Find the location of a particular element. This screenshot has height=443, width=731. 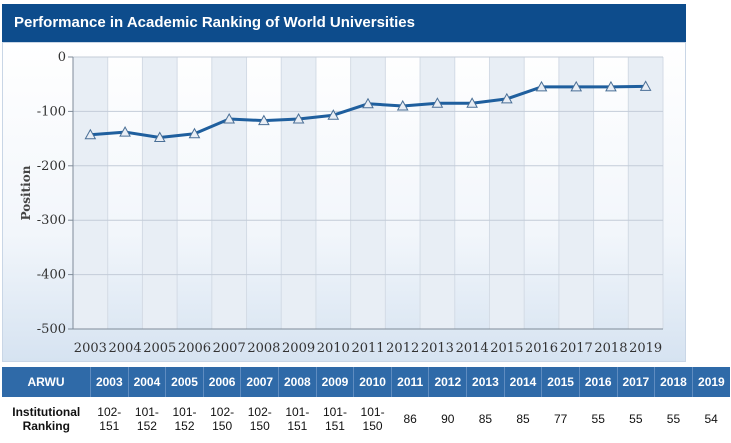

y-tick-label: -400 is located at coordinates (51, 275).